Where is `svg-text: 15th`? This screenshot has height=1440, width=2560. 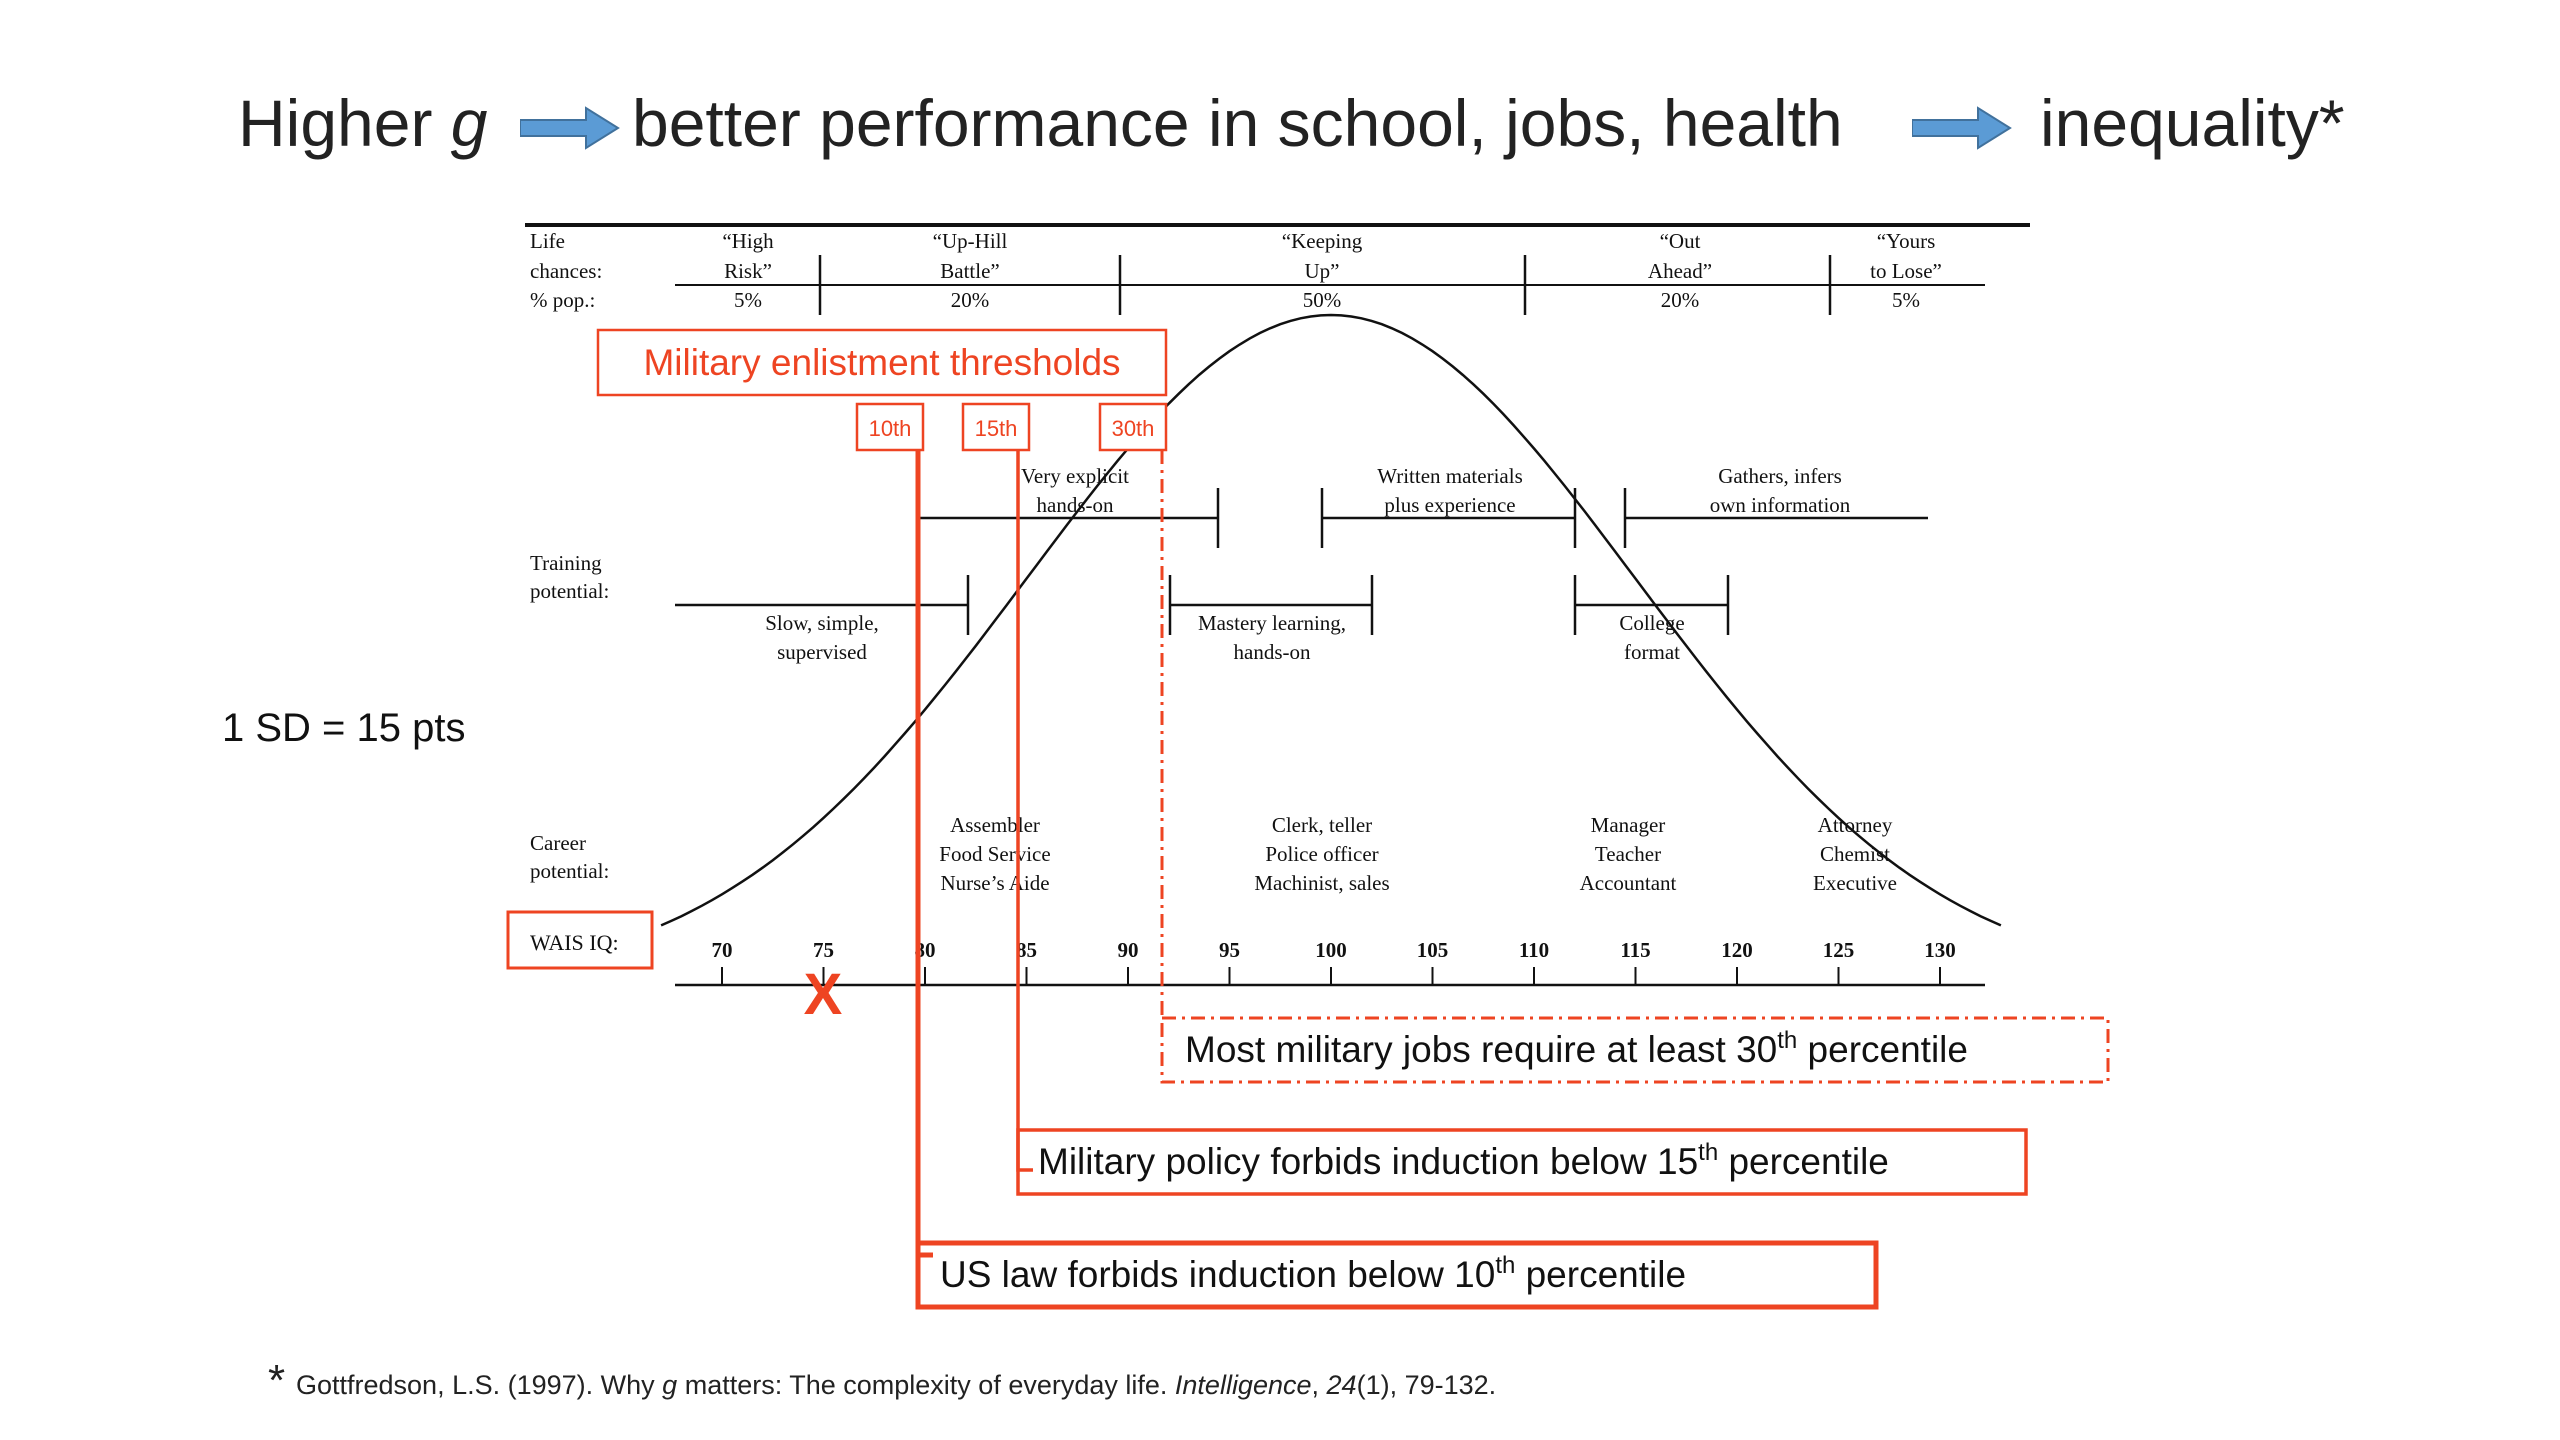
svg-text: 15th is located at coordinates (996, 428).